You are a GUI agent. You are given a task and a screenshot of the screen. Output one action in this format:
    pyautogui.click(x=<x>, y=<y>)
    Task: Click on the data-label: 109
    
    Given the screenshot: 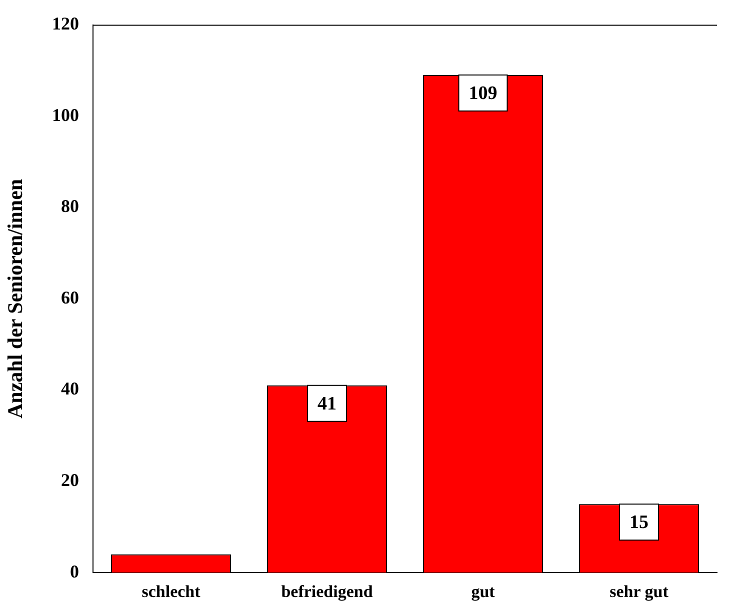 What is the action you would take?
    pyautogui.click(x=483, y=93)
    